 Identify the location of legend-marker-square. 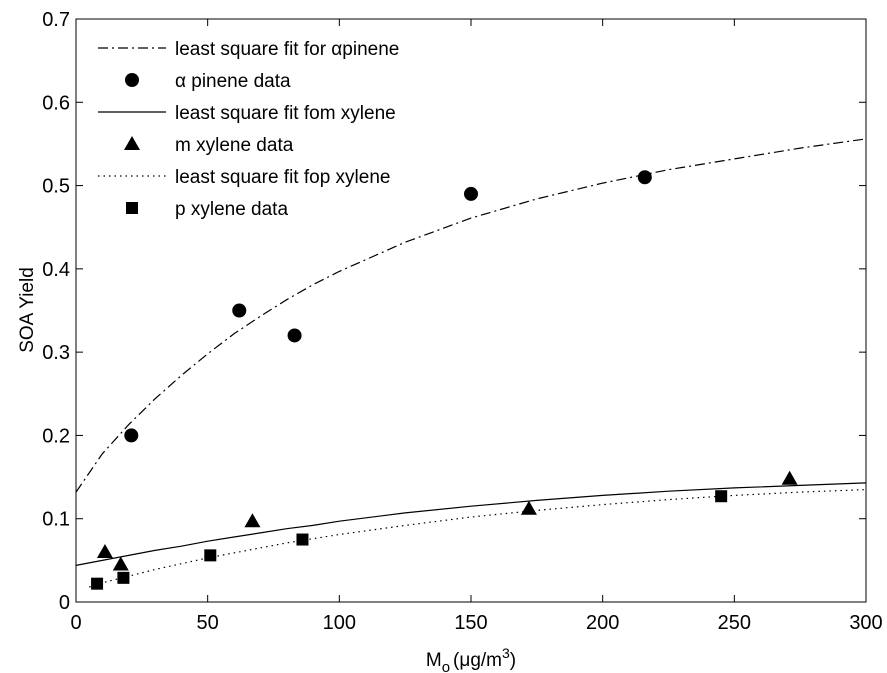
(132, 208).